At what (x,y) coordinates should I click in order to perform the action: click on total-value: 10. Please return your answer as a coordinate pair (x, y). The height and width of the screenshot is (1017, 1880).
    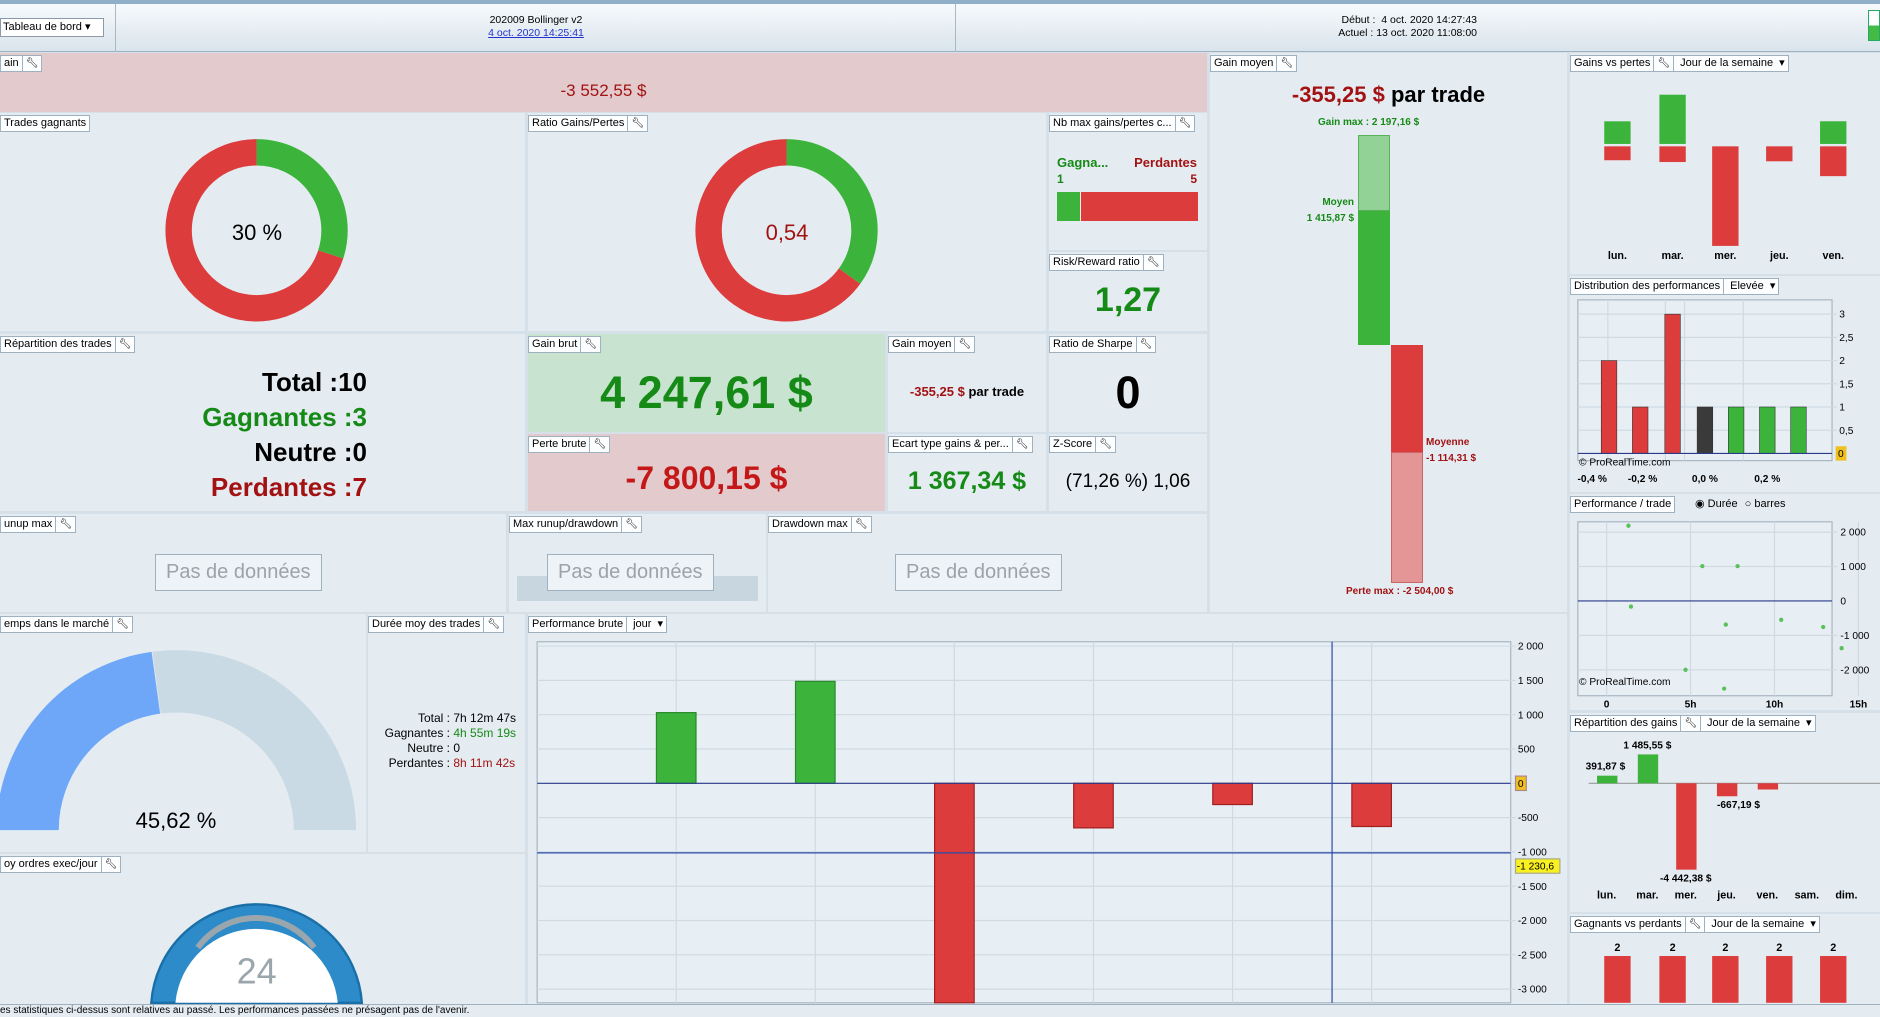
    Looking at the image, I should click on (352, 382).